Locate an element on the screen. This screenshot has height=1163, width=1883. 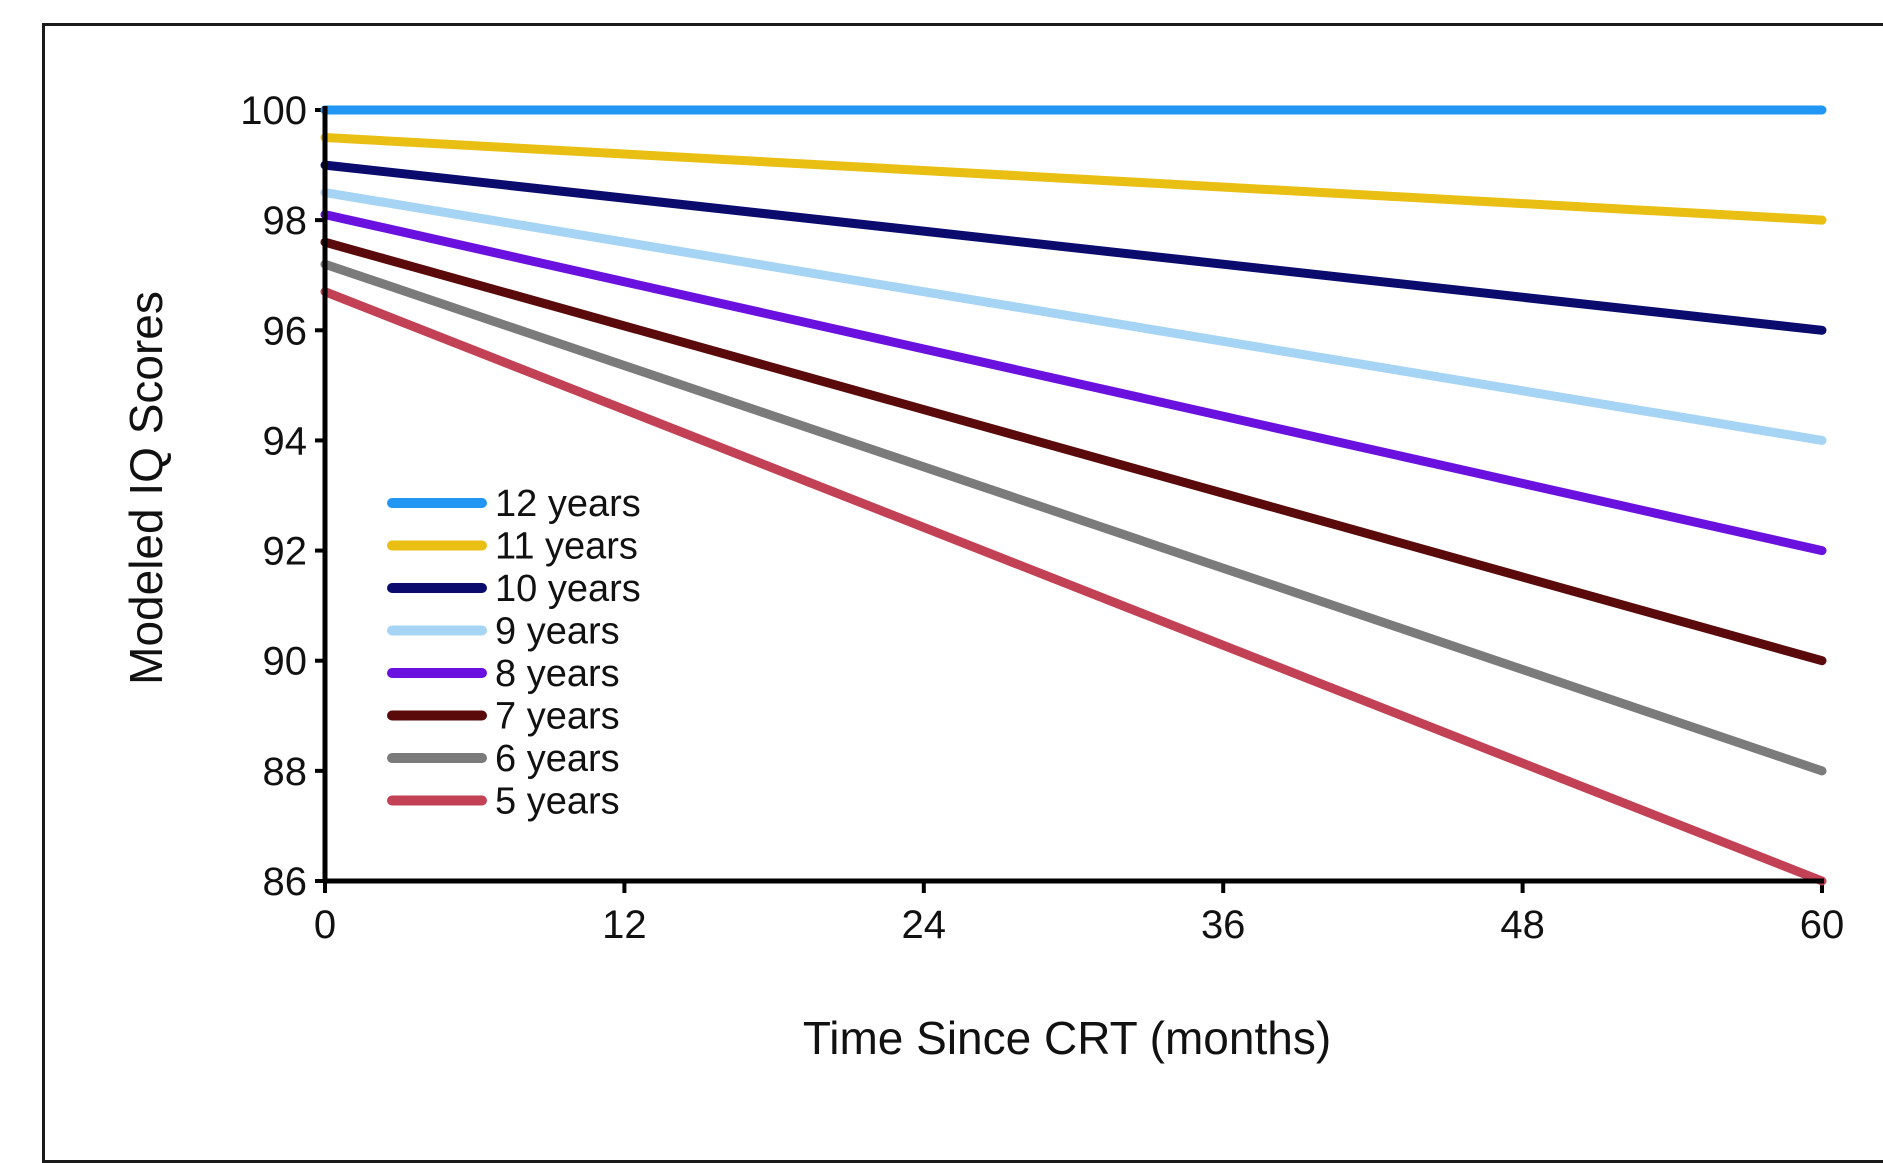
x-axis-ticks: 0 12 24 36 48 60 is located at coordinates (1079, 914).